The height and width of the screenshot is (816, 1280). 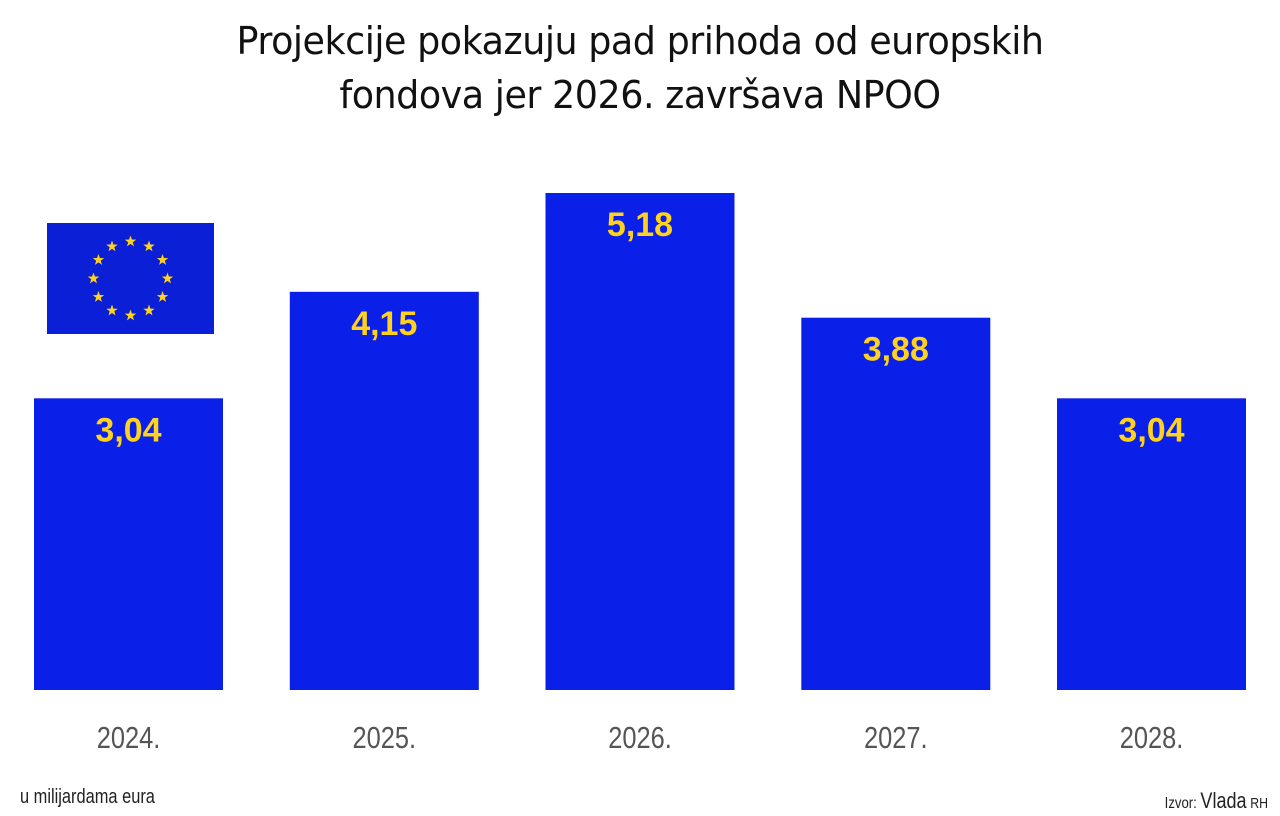 What do you see at coordinates (896, 738) in the screenshot?
I see `x-tick-label: 2027.` at bounding box center [896, 738].